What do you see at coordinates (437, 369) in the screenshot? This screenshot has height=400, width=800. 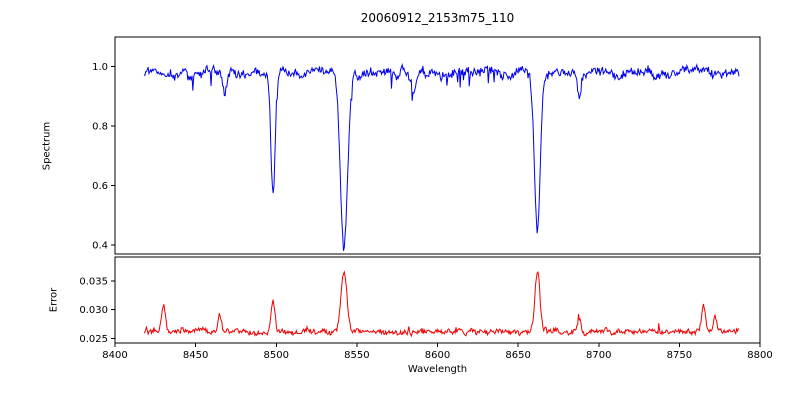 I see `x-axis-label: Wavelength` at bounding box center [437, 369].